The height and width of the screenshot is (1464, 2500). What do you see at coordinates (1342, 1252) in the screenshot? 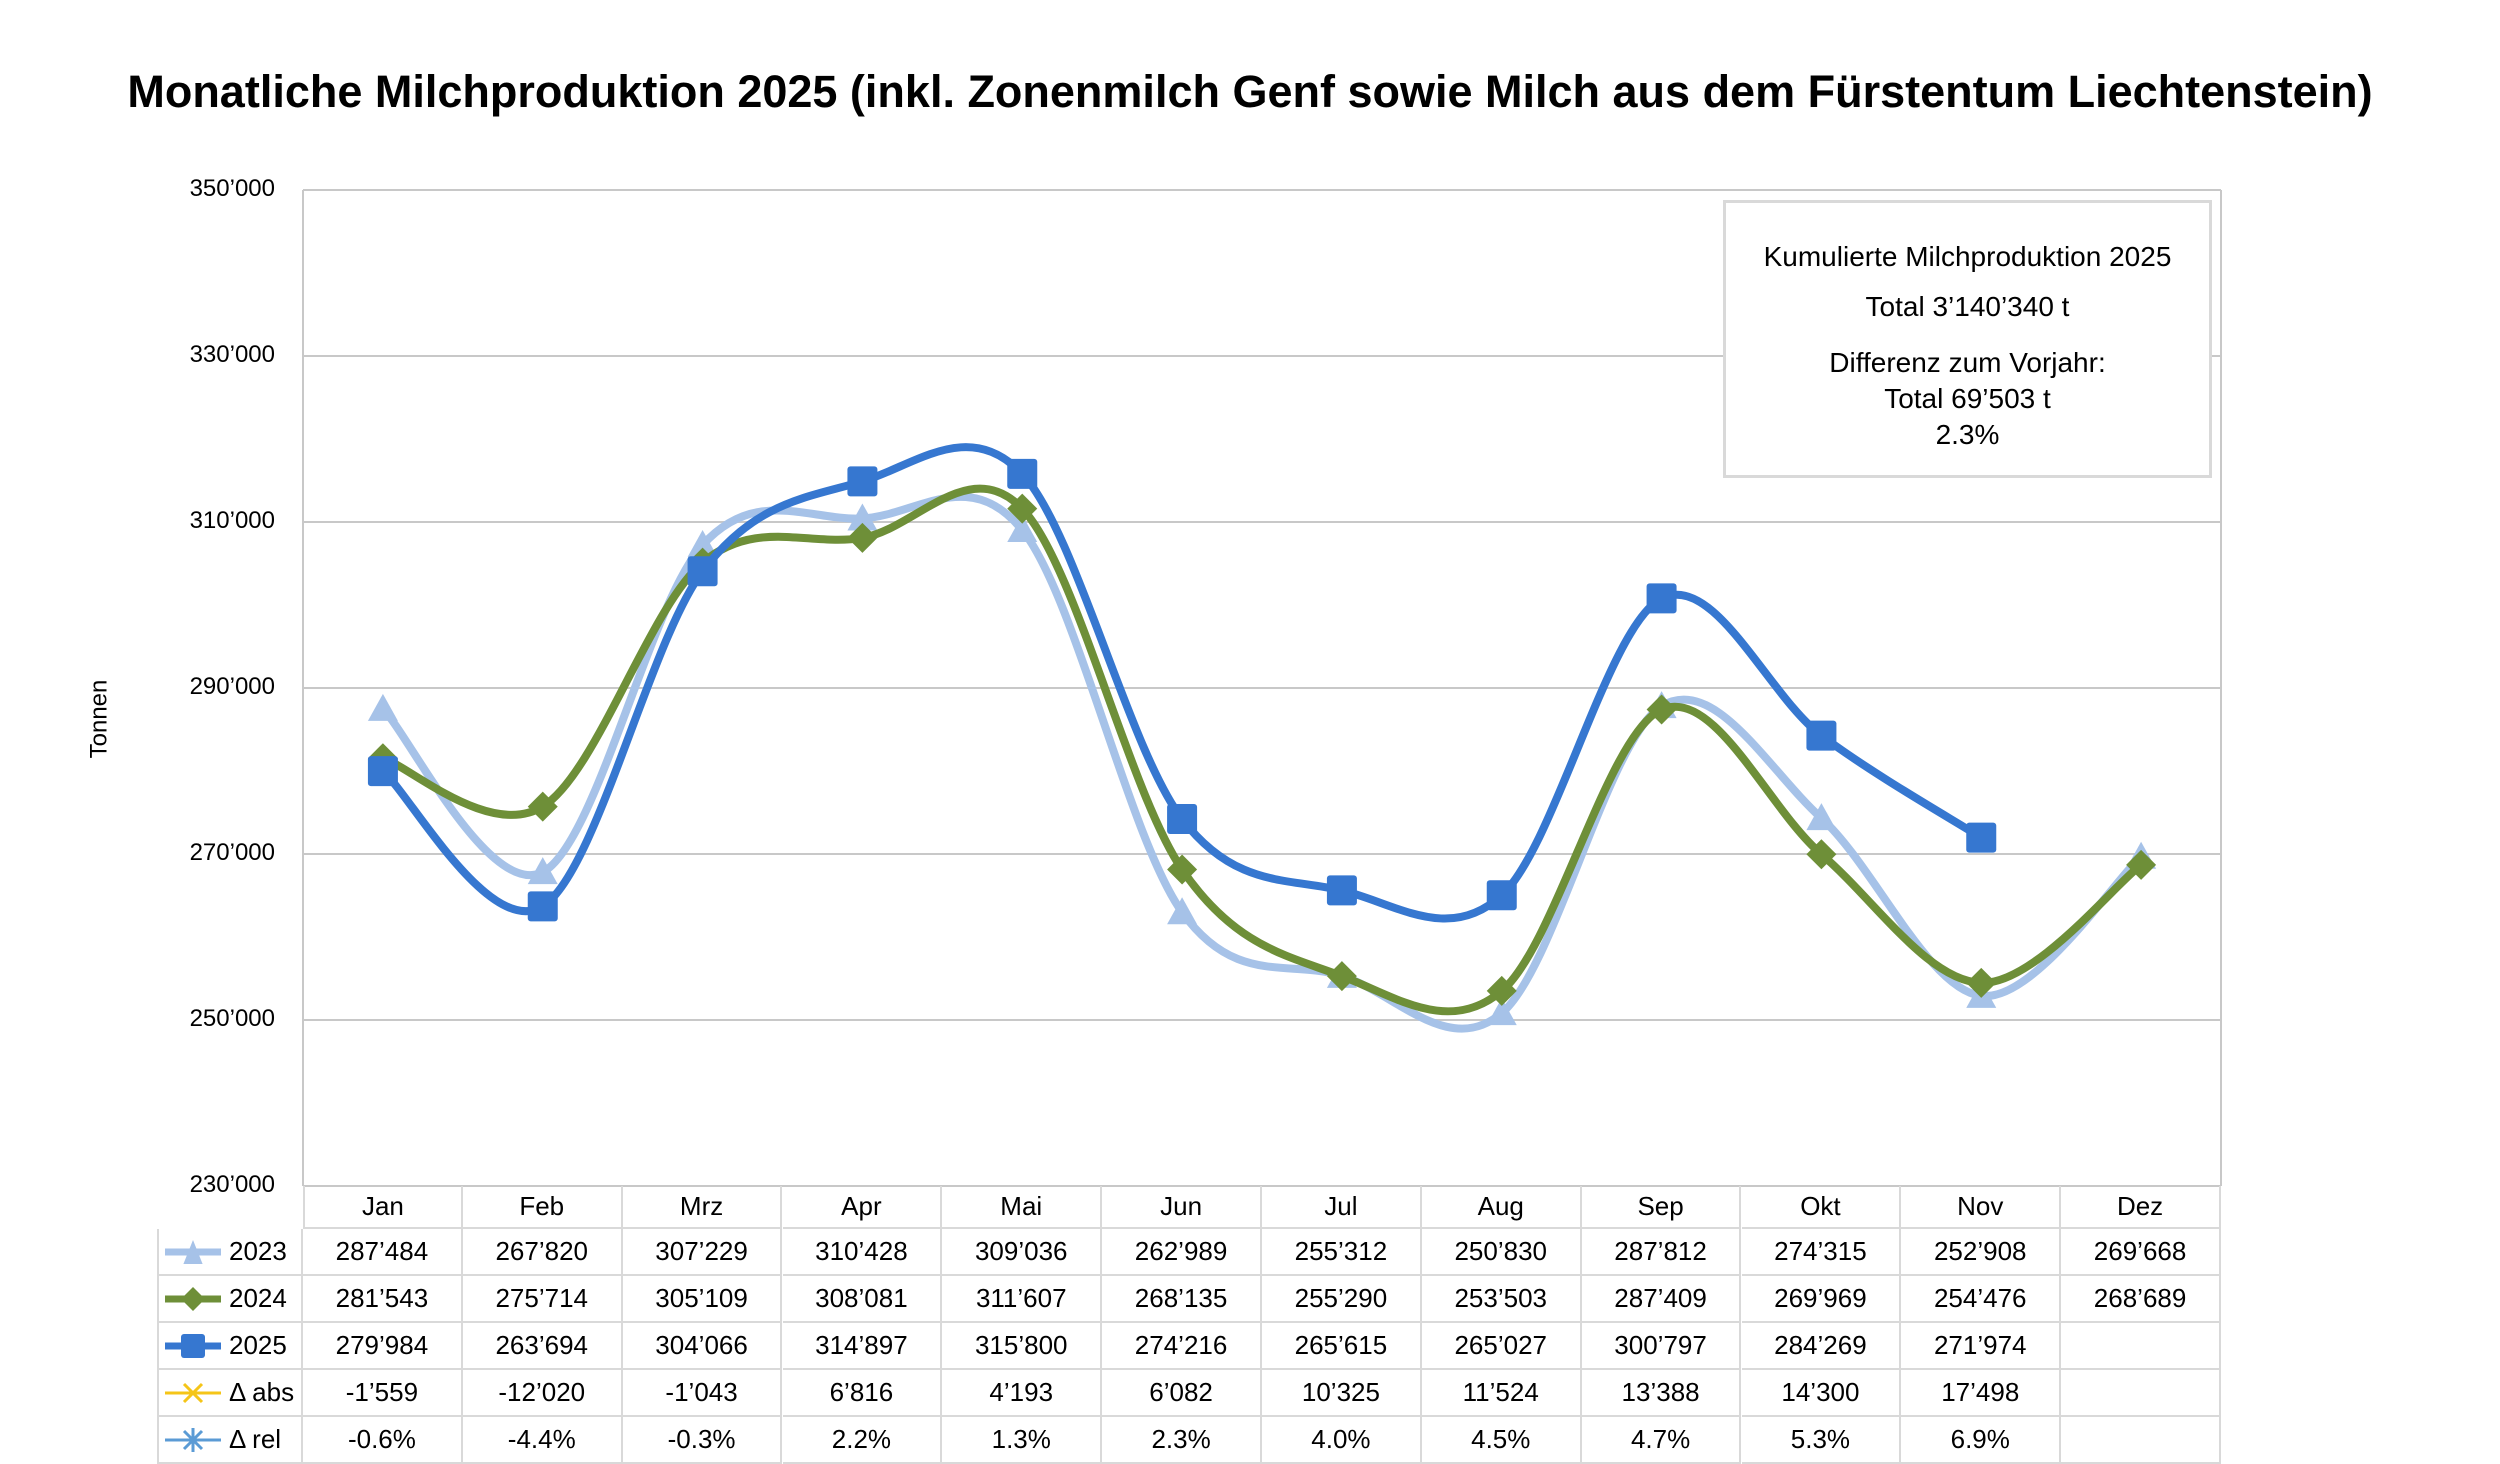
I see `table-cell: 255’312` at bounding box center [1342, 1252].